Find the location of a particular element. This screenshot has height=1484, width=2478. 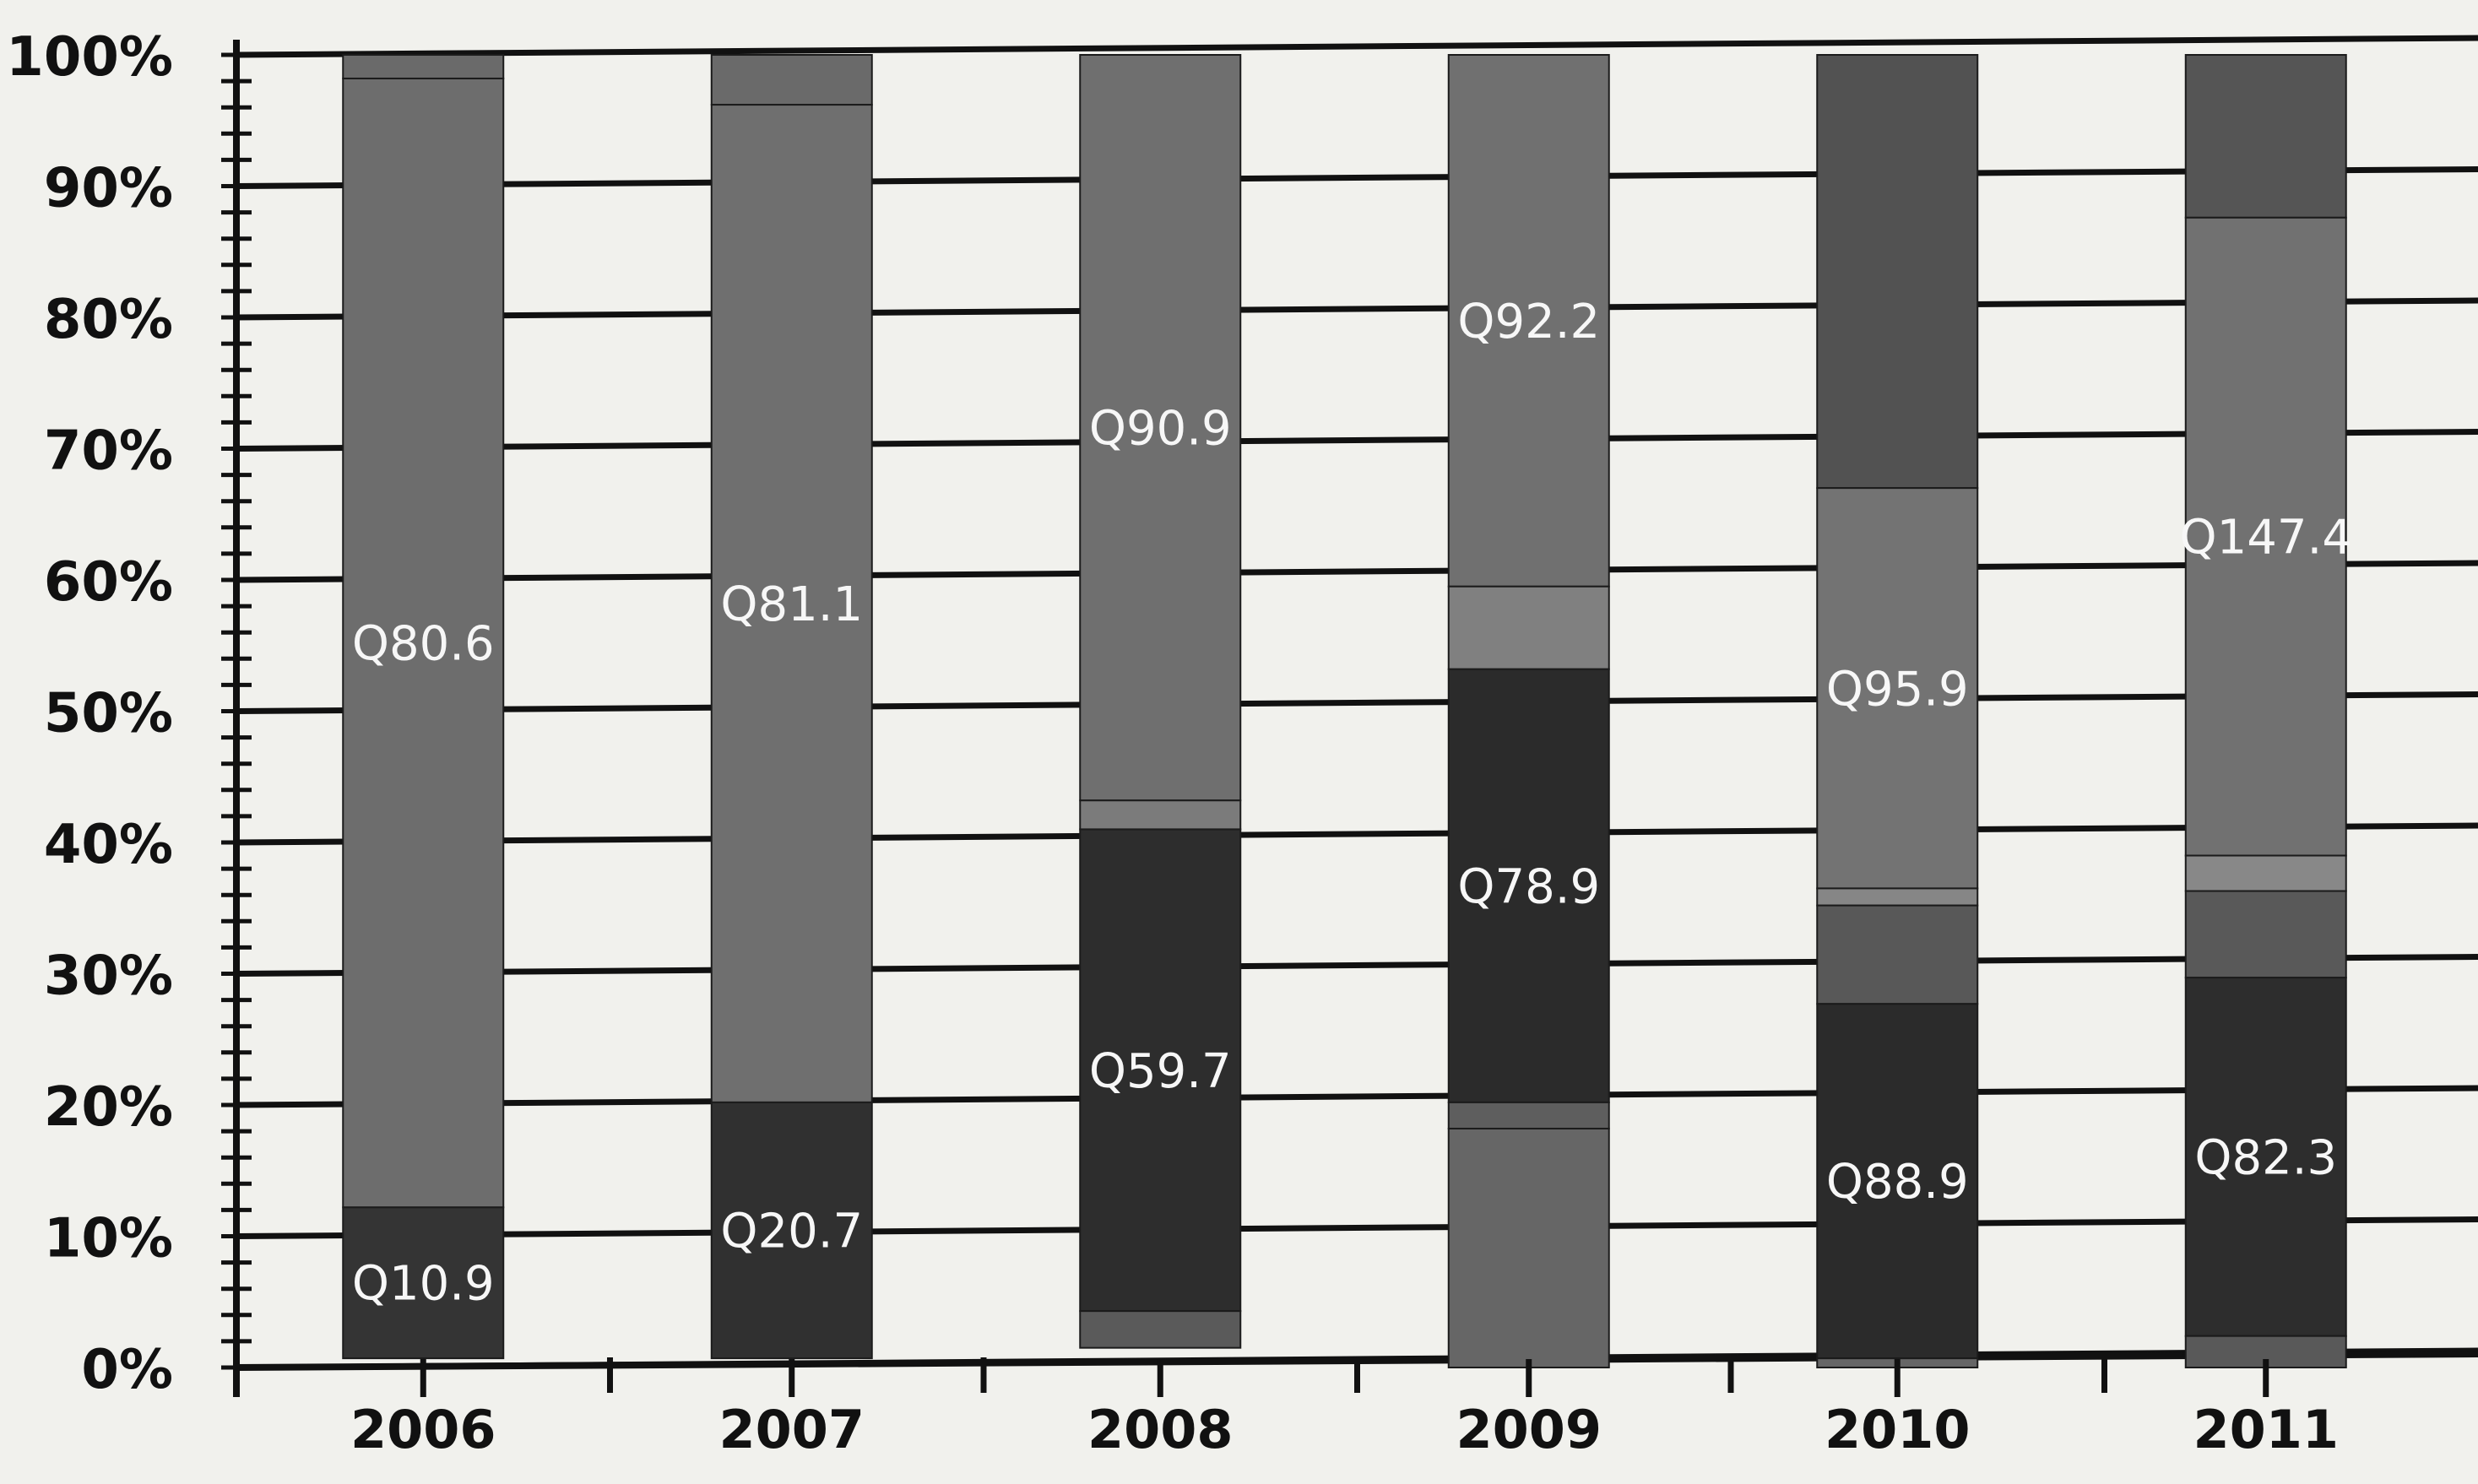

x-tick-label: 2011 is located at coordinates (2266, 1429).